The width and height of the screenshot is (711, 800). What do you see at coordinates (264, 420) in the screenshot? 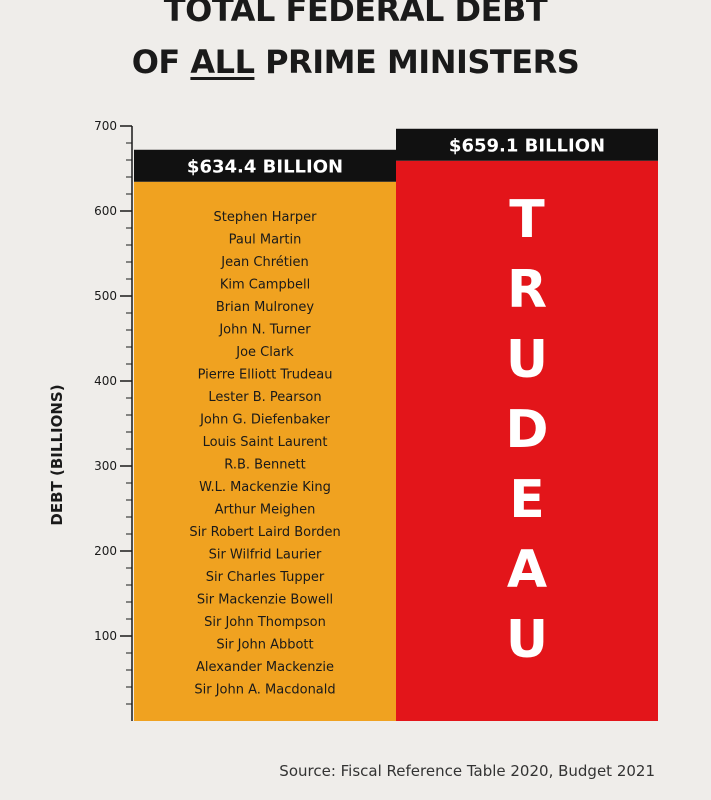
I see `pm-name: John G. Diefenbaker` at bounding box center [264, 420].